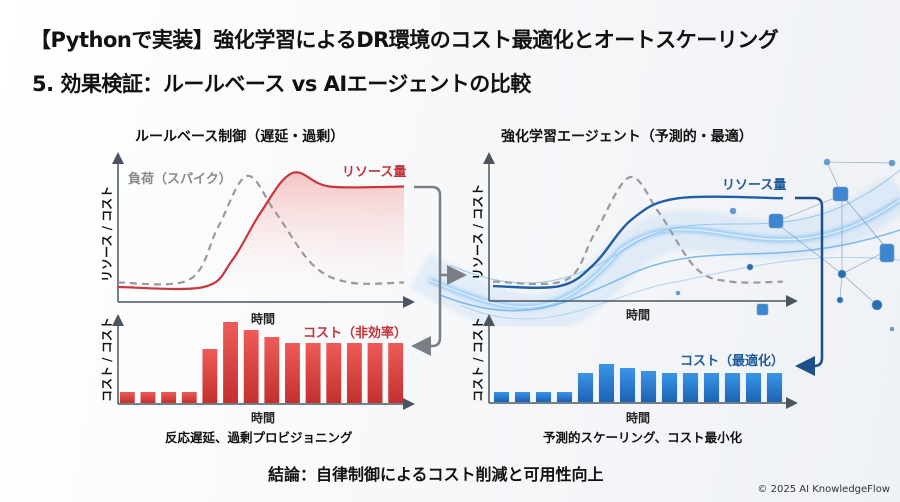 This screenshot has width=900, height=502. Describe the element at coordinates (355, 333) in the screenshot. I see `rule-cost-label: コスト（非効率）` at that location.